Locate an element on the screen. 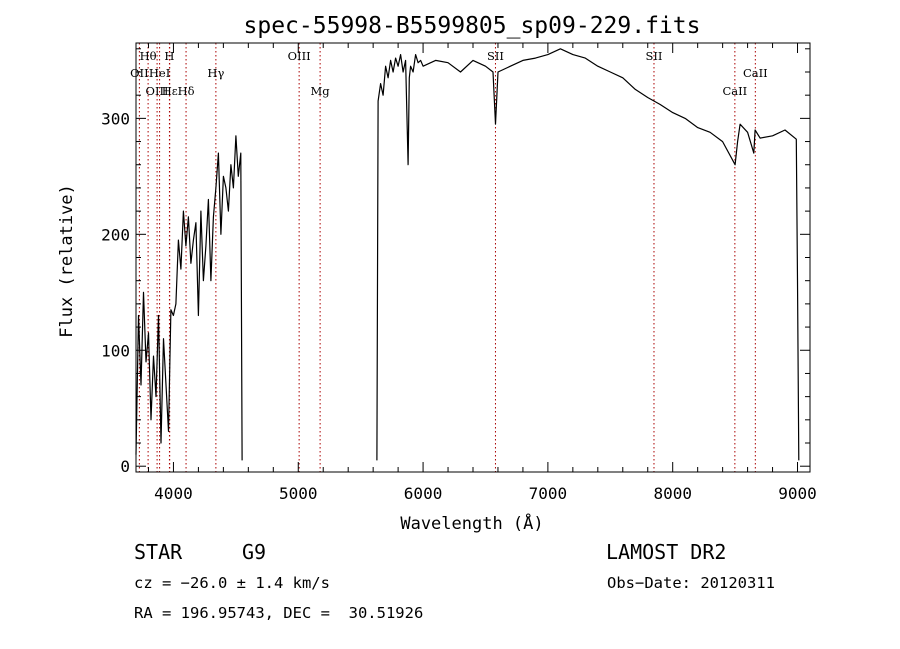  line-marker-label-5: H is located at coordinates (169, 56).